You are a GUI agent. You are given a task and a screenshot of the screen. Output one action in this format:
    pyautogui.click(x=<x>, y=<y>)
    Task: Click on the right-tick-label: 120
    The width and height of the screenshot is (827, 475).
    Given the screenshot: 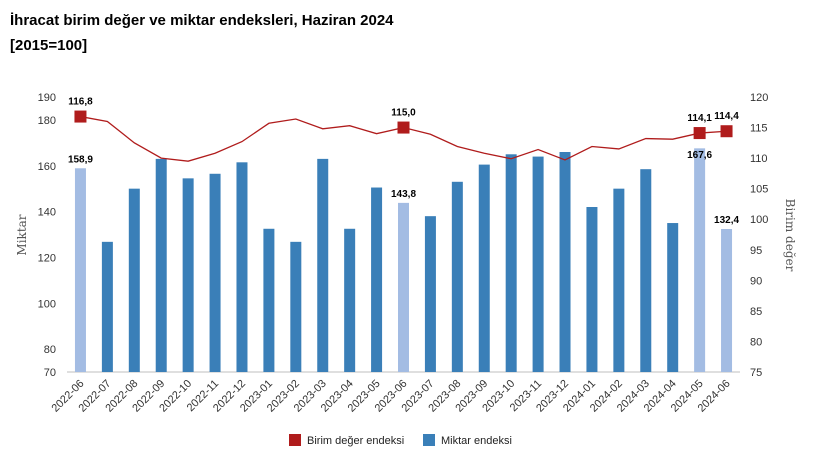 What is the action you would take?
    pyautogui.click(x=759, y=98)
    